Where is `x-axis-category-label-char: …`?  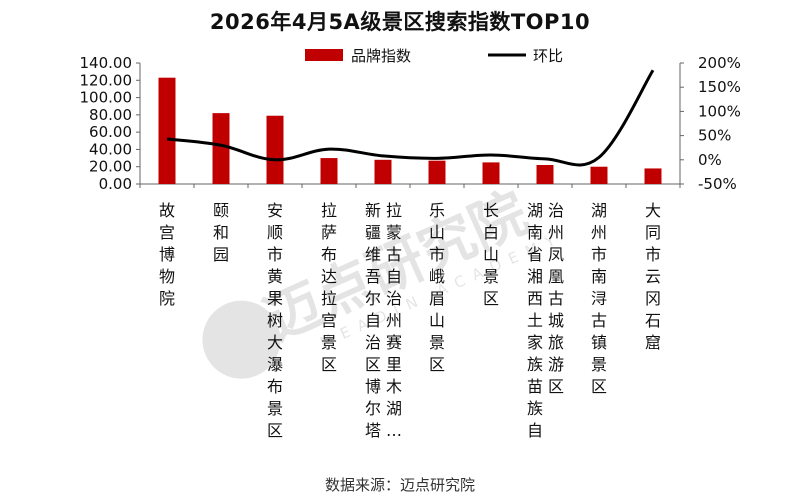
x-axis-category-label-char: … is located at coordinates (394, 430).